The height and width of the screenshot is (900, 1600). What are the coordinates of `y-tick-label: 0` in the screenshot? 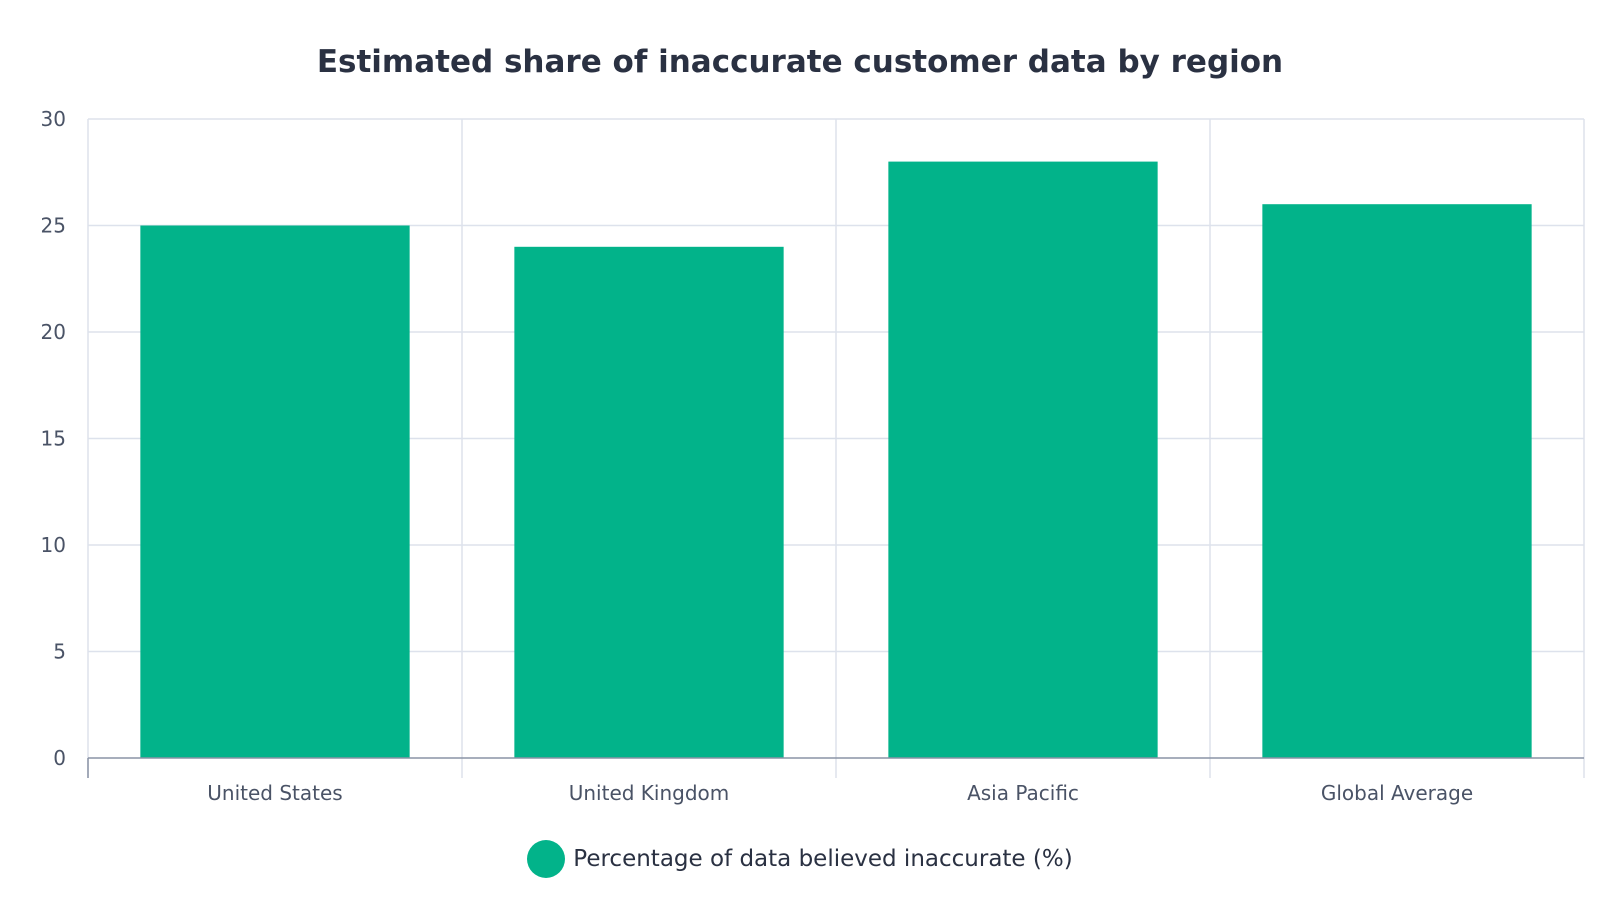 It's located at (59, 758).